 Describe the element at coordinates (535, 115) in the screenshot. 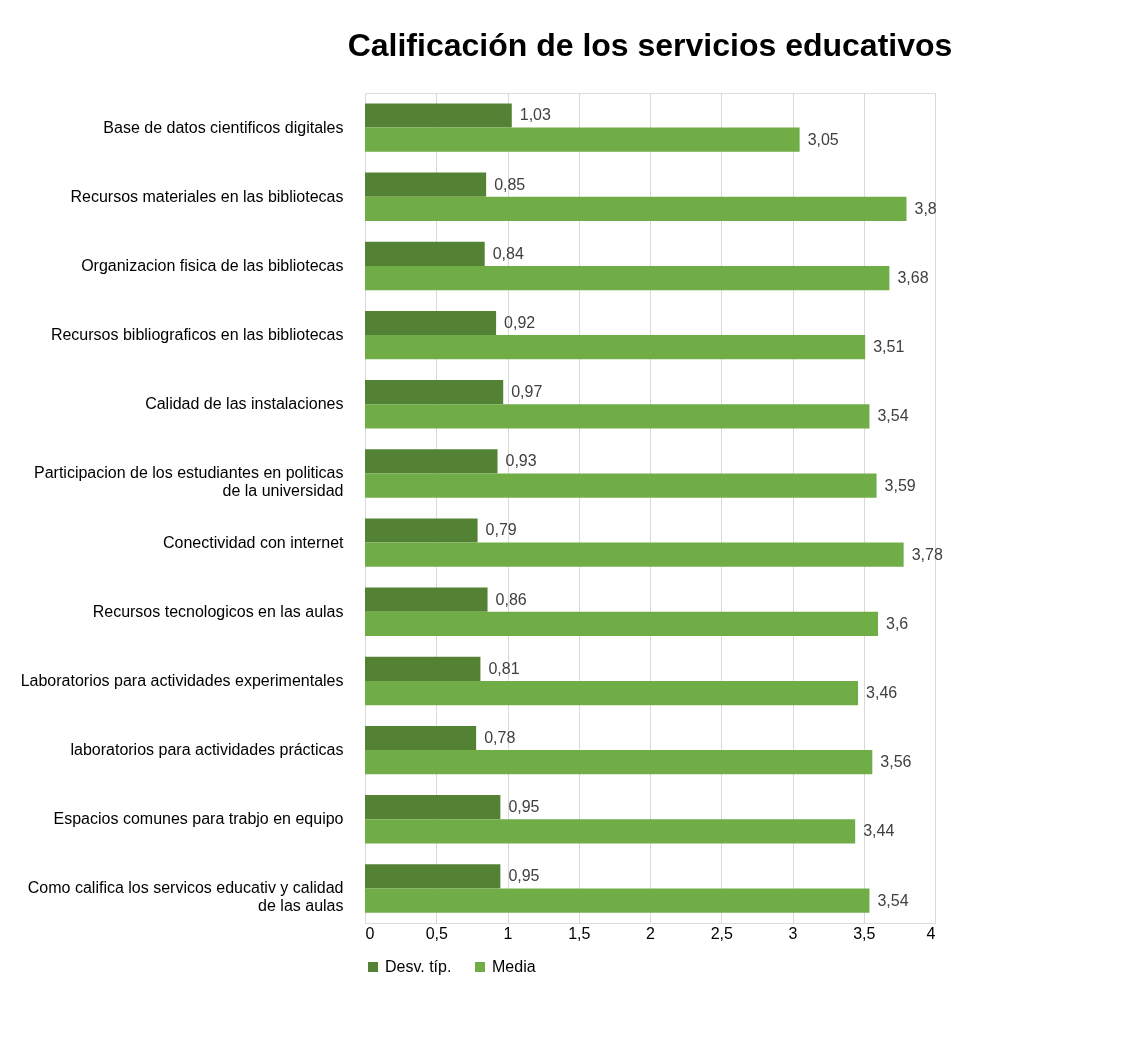

I see `data-label: 1,03` at that location.